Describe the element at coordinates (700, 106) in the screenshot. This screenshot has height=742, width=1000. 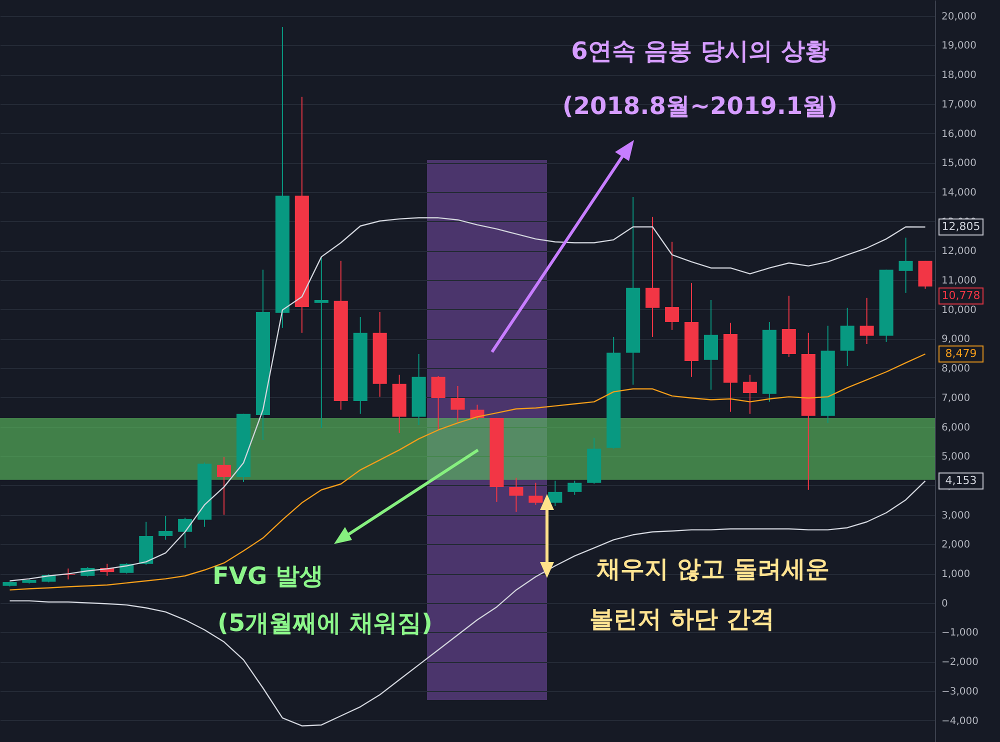
I see `annotation: (2018.8월~2019.1월)` at that location.